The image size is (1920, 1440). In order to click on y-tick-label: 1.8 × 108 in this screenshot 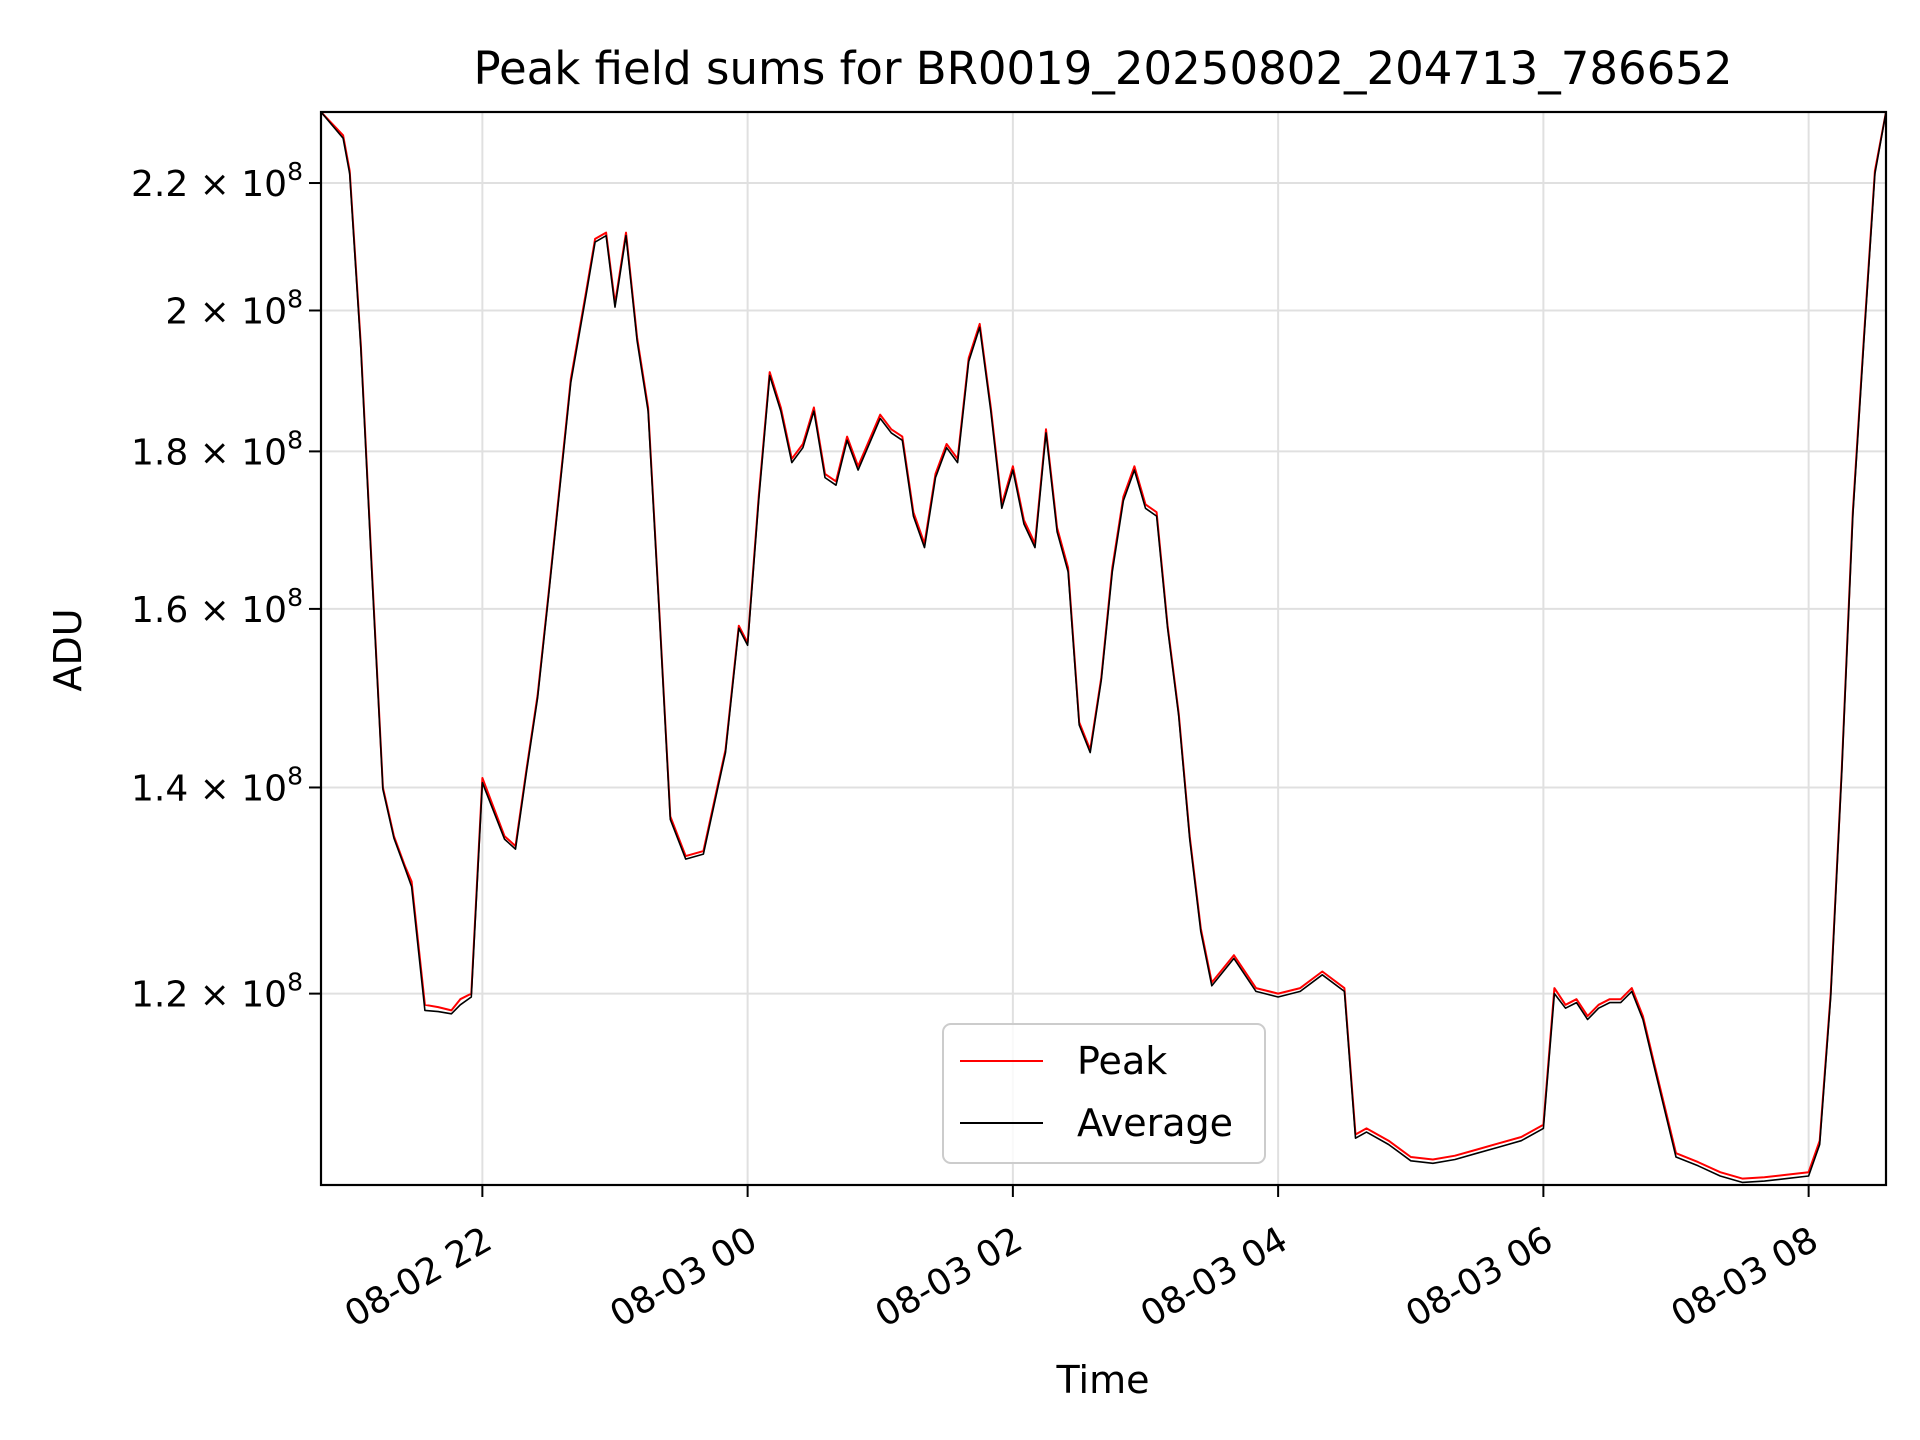, I will do `click(217, 449)`.